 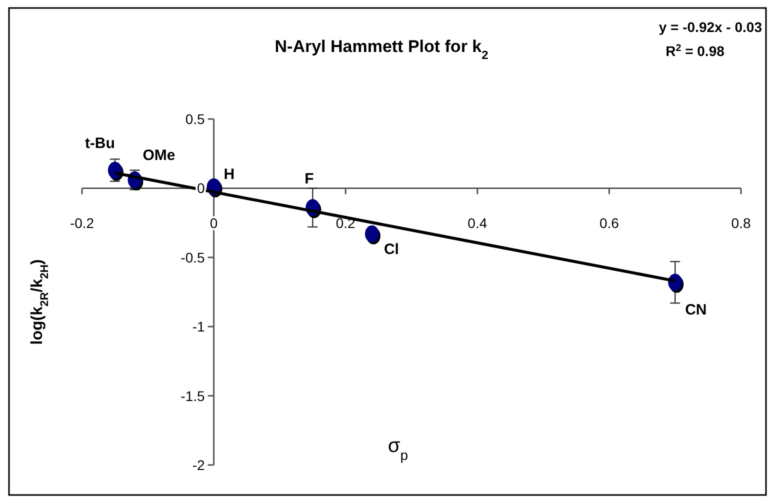 What do you see at coordinates (478, 223) in the screenshot?
I see `x-tick-label: 0.4` at bounding box center [478, 223].